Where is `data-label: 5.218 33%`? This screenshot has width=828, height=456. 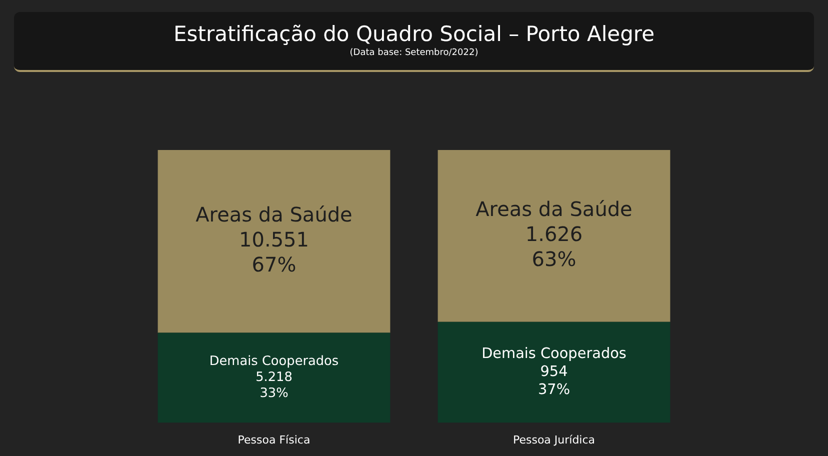
data-label: 5.218 33% is located at coordinates (274, 386).